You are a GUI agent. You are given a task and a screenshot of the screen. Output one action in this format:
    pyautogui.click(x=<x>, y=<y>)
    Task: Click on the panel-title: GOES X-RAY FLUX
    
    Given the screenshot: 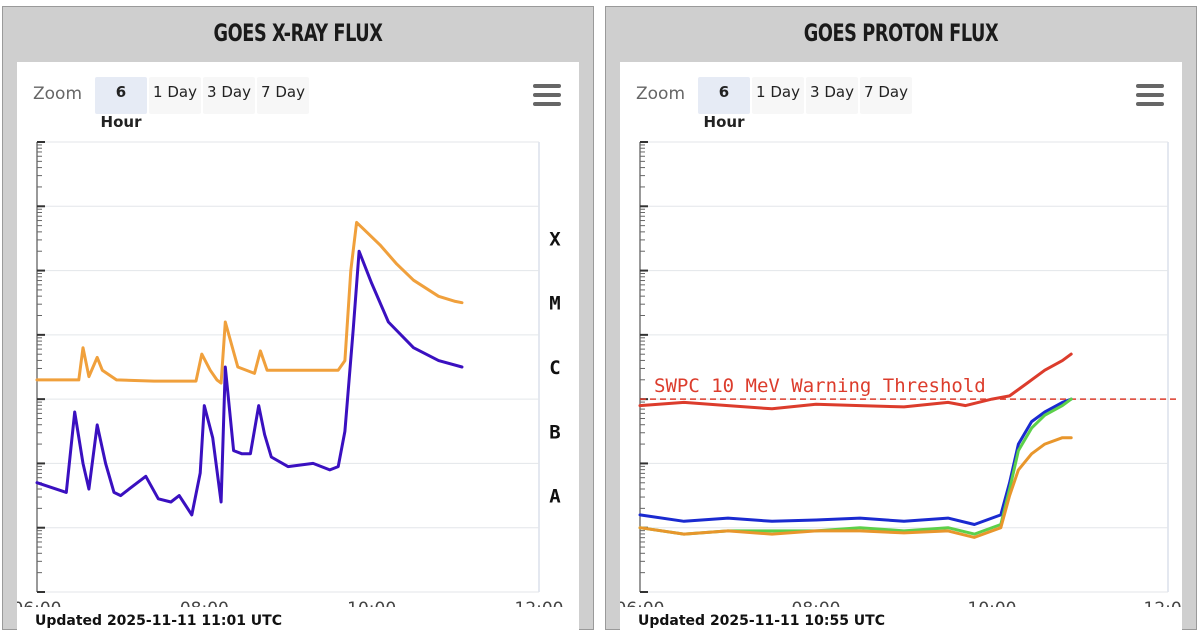 What is the action you would take?
    pyautogui.click(x=298, y=33)
    